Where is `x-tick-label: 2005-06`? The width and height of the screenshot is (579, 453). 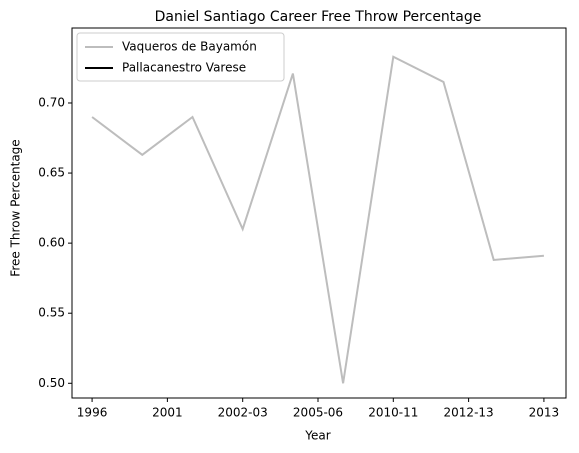 x-tick-label: 2005-06 is located at coordinates (318, 413).